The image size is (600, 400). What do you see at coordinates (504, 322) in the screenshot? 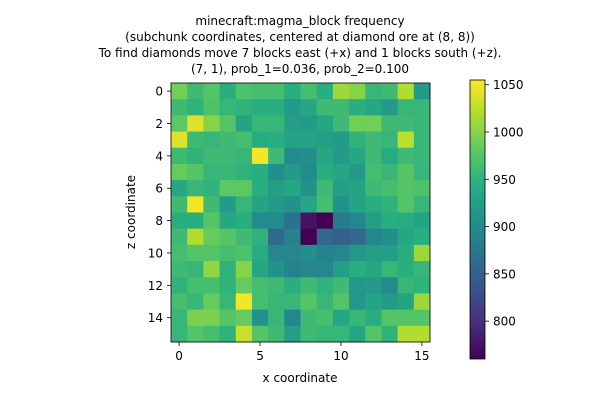
I see `colorbar-tick-label: 800` at bounding box center [504, 322].